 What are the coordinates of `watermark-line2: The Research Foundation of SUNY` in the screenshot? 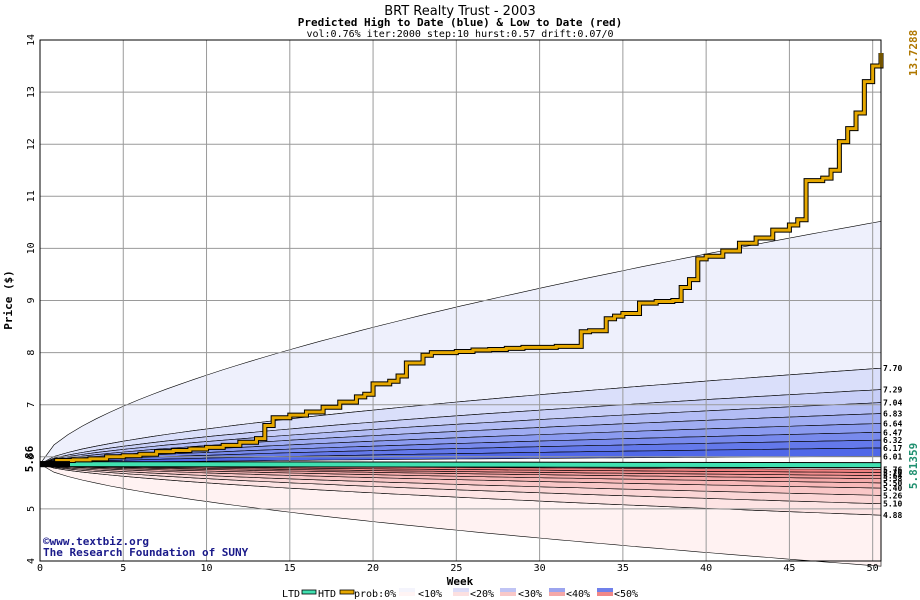 It's located at (146, 552).